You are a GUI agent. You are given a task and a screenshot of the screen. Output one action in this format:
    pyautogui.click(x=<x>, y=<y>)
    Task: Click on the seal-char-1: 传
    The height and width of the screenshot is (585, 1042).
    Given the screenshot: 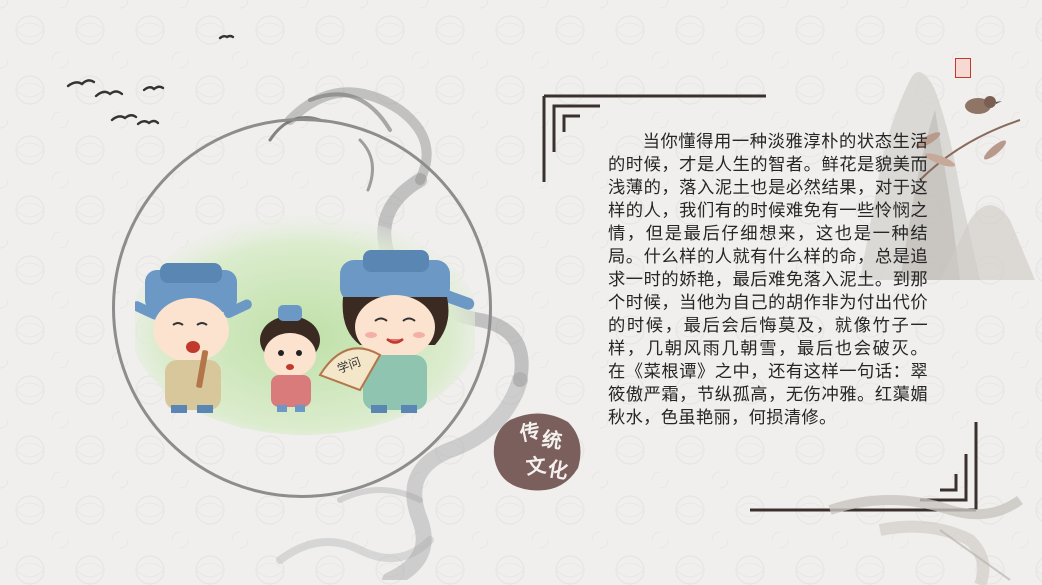 What is the action you would take?
    pyautogui.click(x=530, y=432)
    